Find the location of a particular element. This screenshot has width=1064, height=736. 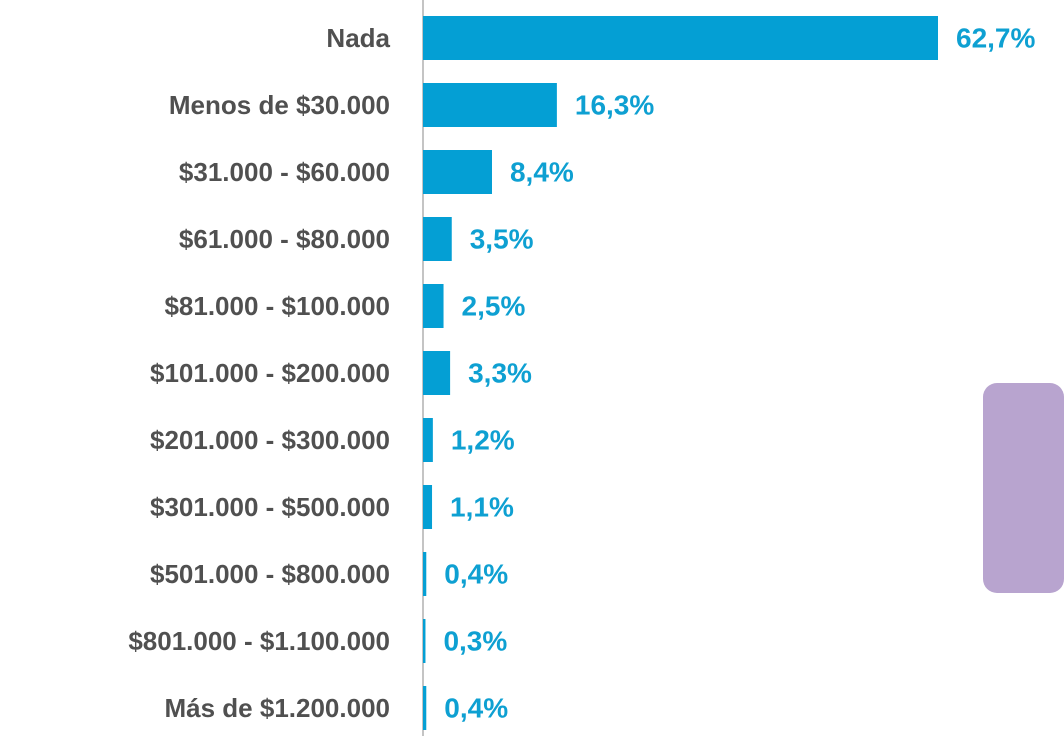

category-label: Más de $1.200.000 is located at coordinates (278, 708).